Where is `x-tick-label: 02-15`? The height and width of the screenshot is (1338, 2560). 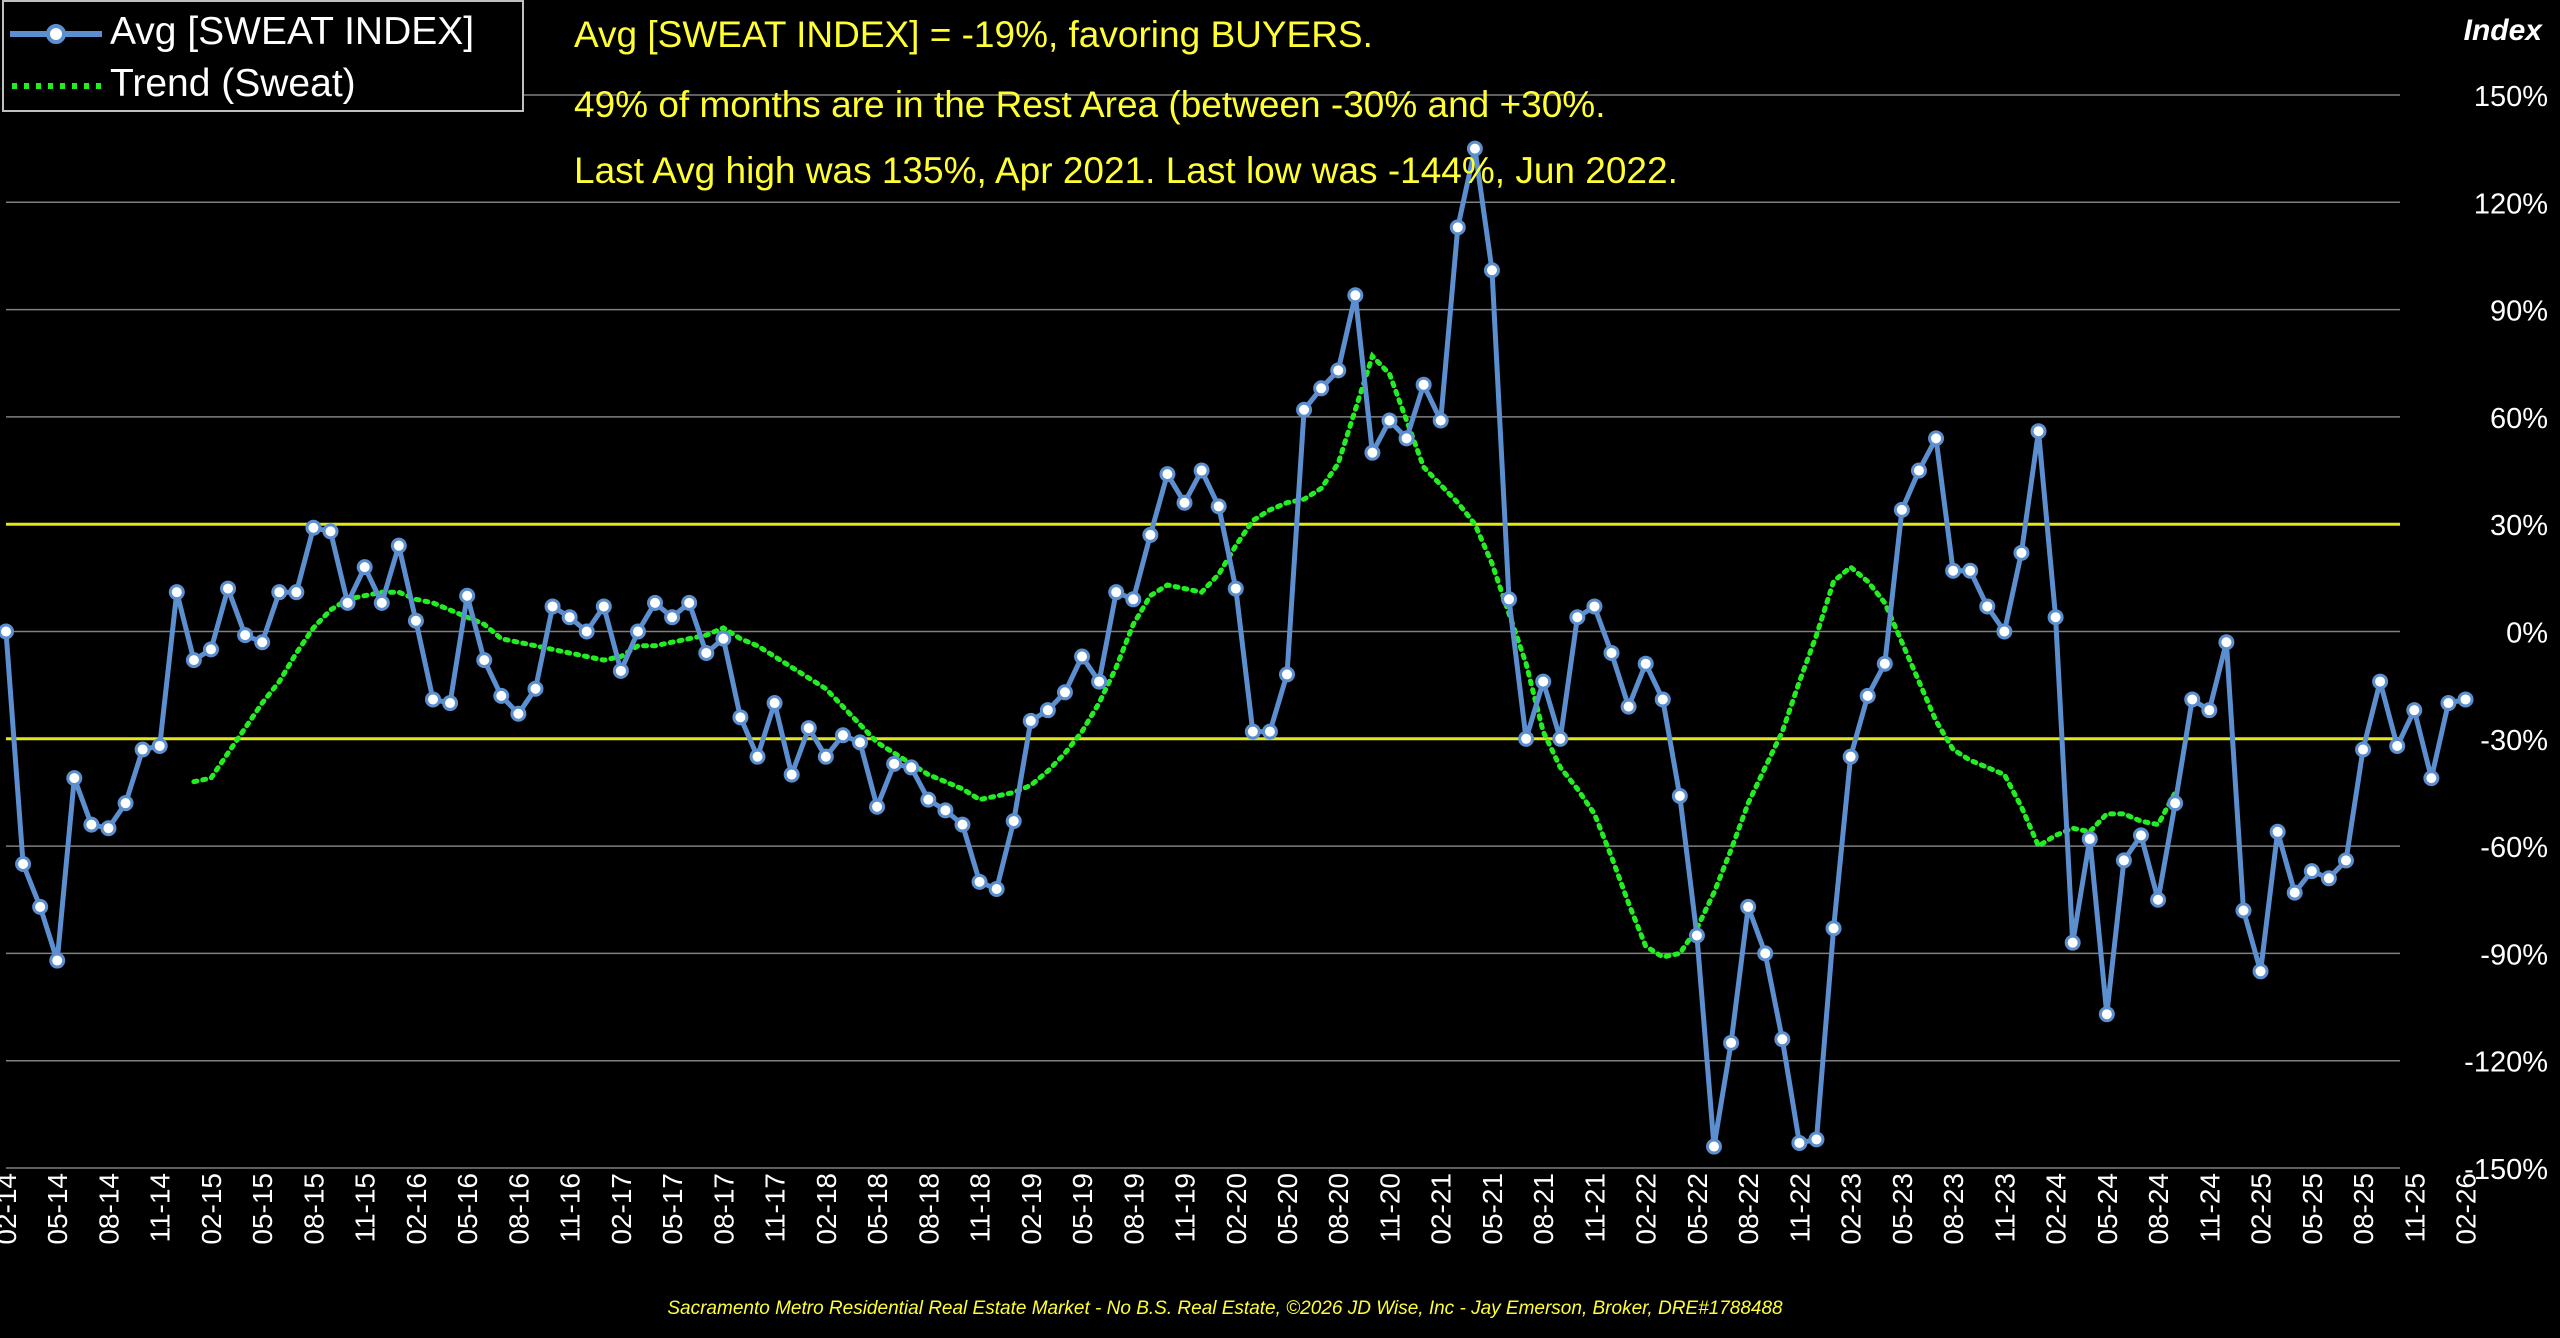
x-tick-label: 02-15 is located at coordinates (211, 1209).